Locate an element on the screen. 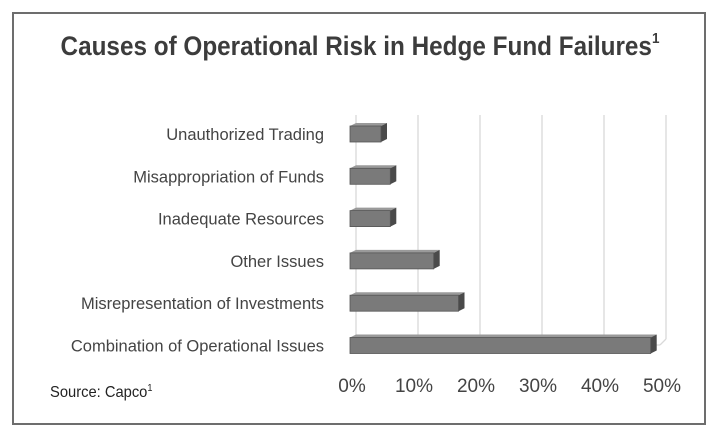 The width and height of the screenshot is (720, 439). category-label: Combination of Operational Issues is located at coordinates (197, 347).